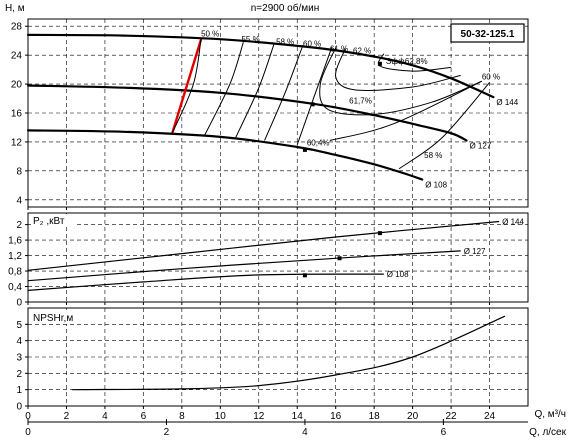 This screenshot has height=441, width=571. I want to click on x-tick-label-m3h: 18, so click(375, 416).